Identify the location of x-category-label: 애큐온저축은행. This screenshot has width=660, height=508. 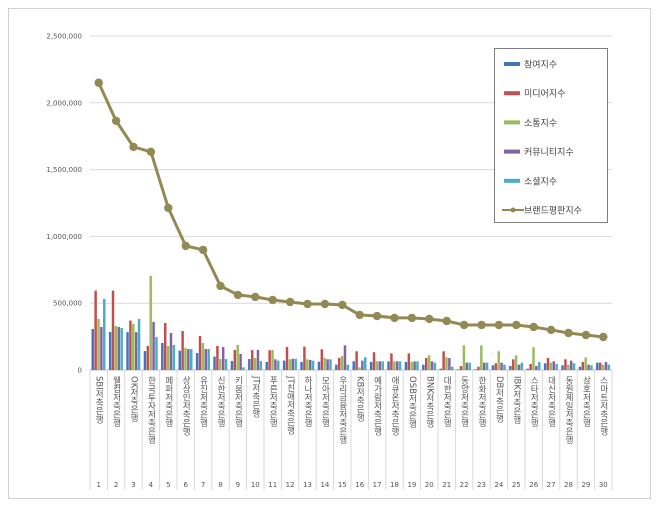
(395, 406).